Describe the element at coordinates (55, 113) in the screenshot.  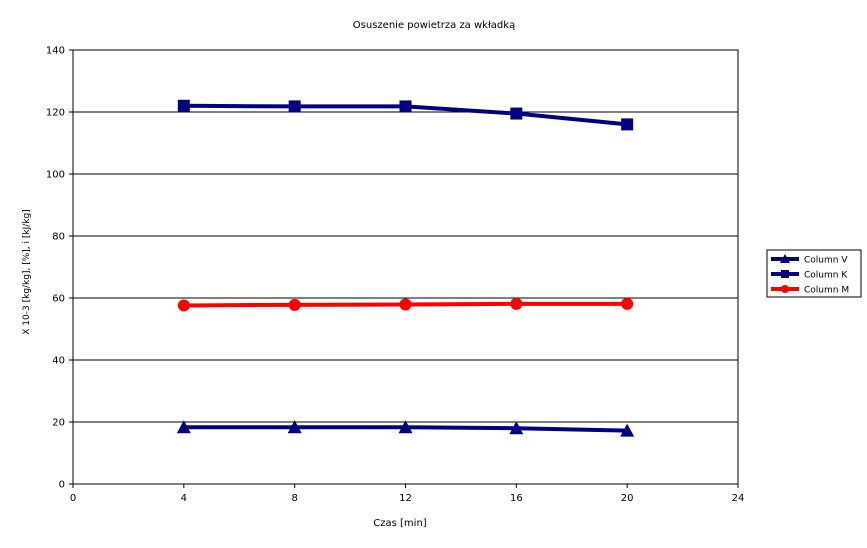
I see `y-tick-label: 120` at that location.